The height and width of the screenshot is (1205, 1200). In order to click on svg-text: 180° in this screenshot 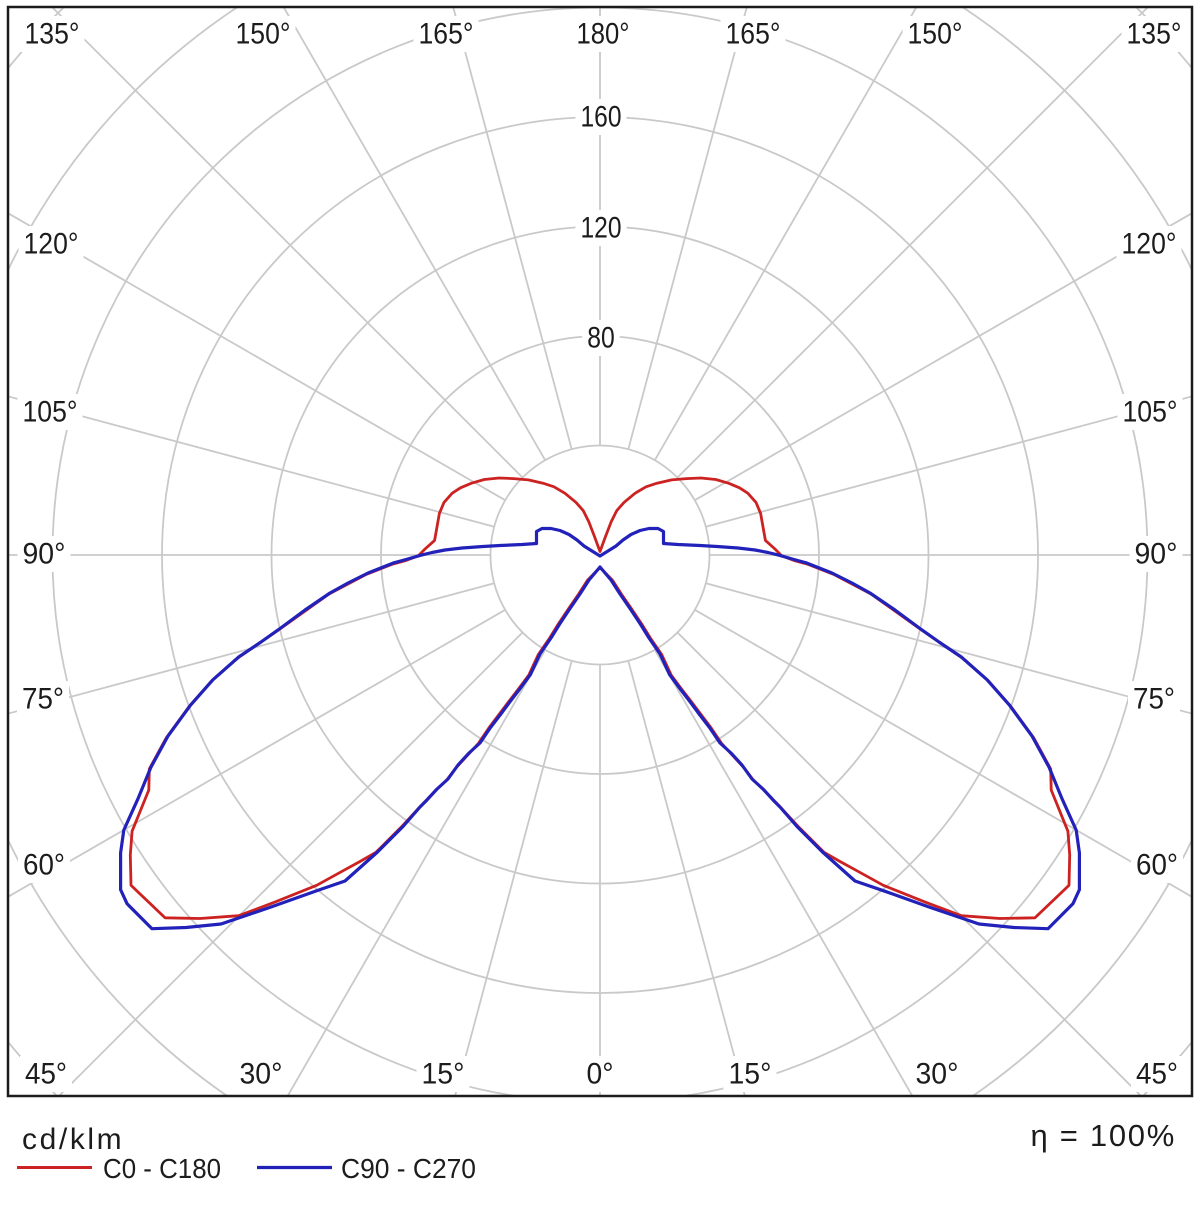, I will do `click(603, 34)`.